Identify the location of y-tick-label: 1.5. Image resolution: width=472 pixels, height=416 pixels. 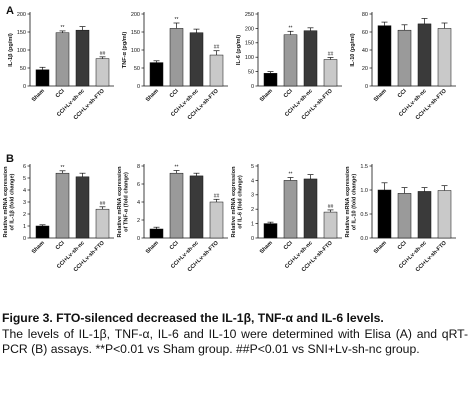
(364, 167).